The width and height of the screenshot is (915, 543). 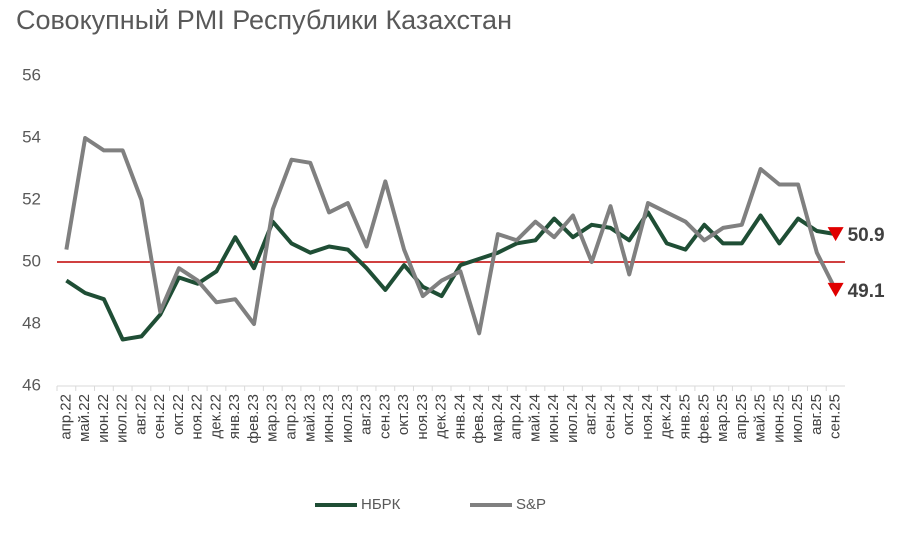 What do you see at coordinates (234, 416) in the screenshot?
I see `x-tick-label: янв.23` at bounding box center [234, 416].